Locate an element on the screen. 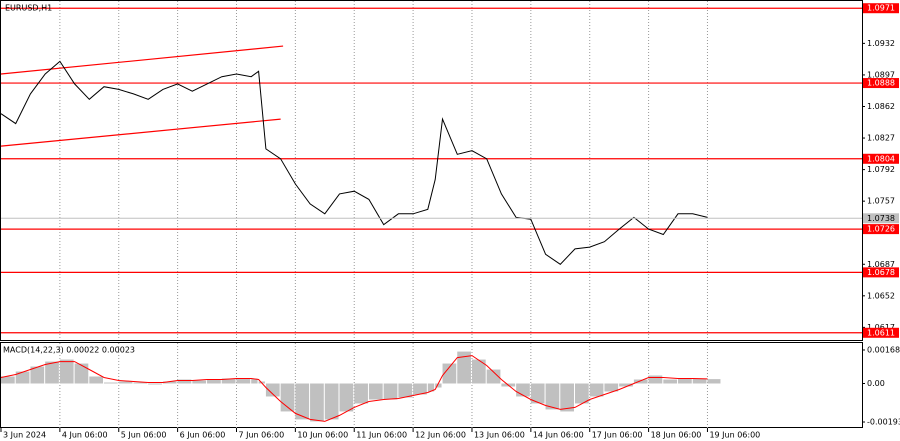 The height and width of the screenshot is (441, 900). last-price-label: 1.0738 is located at coordinates (881, 218).